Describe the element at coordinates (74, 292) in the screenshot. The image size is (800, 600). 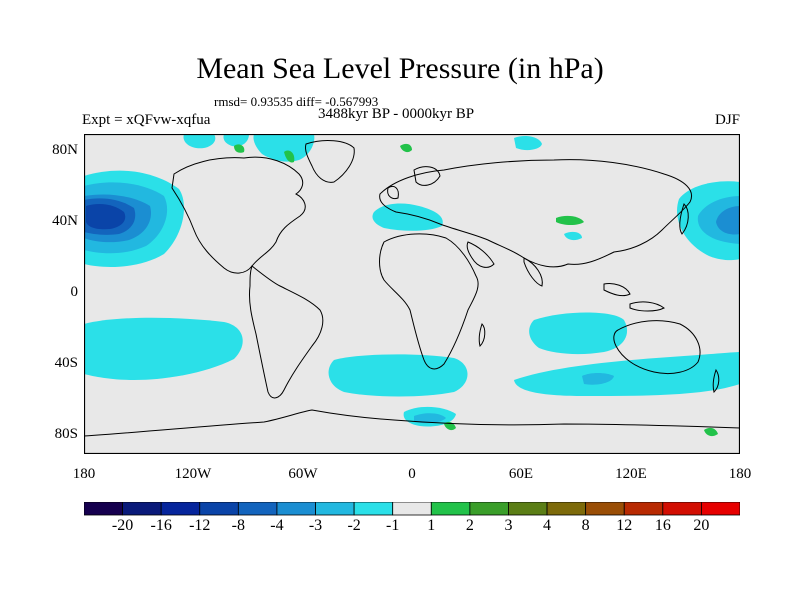
I see `y-tick-label: 0` at that location.